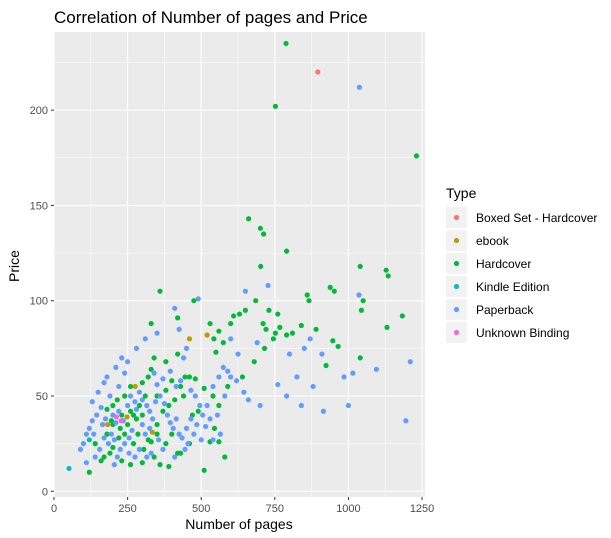 The height and width of the screenshot is (538, 611). What do you see at coordinates (522, 333) in the screenshot?
I see `legend-label: Unknown Binding` at bounding box center [522, 333].